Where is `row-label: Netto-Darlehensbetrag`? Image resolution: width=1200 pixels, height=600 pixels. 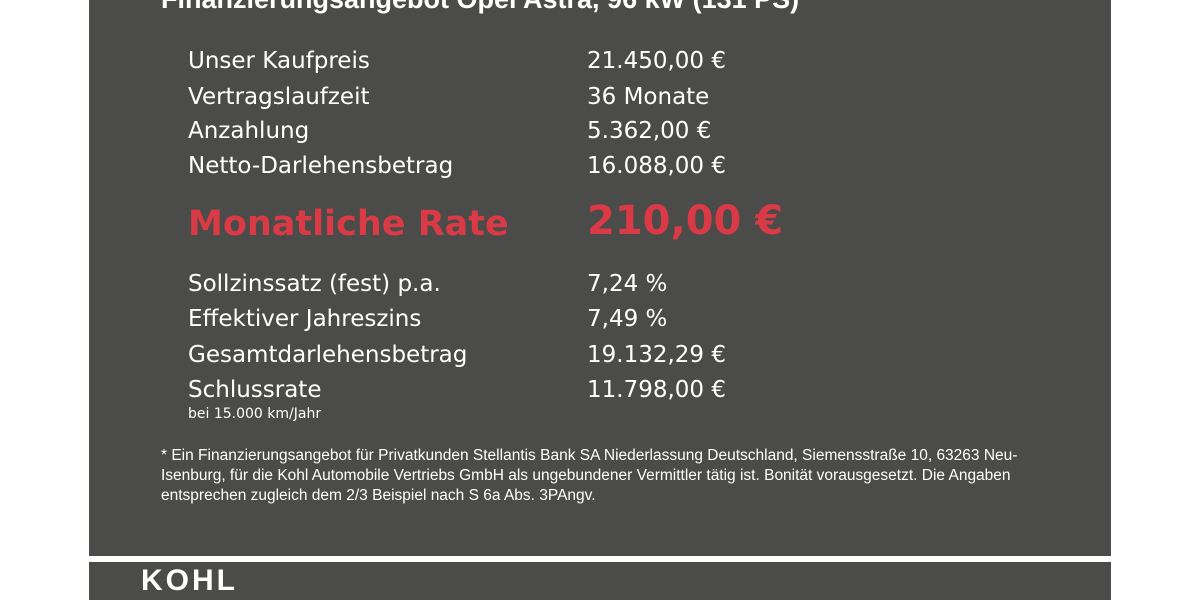
row-label: Netto-Darlehensbetrag is located at coordinates (321, 166).